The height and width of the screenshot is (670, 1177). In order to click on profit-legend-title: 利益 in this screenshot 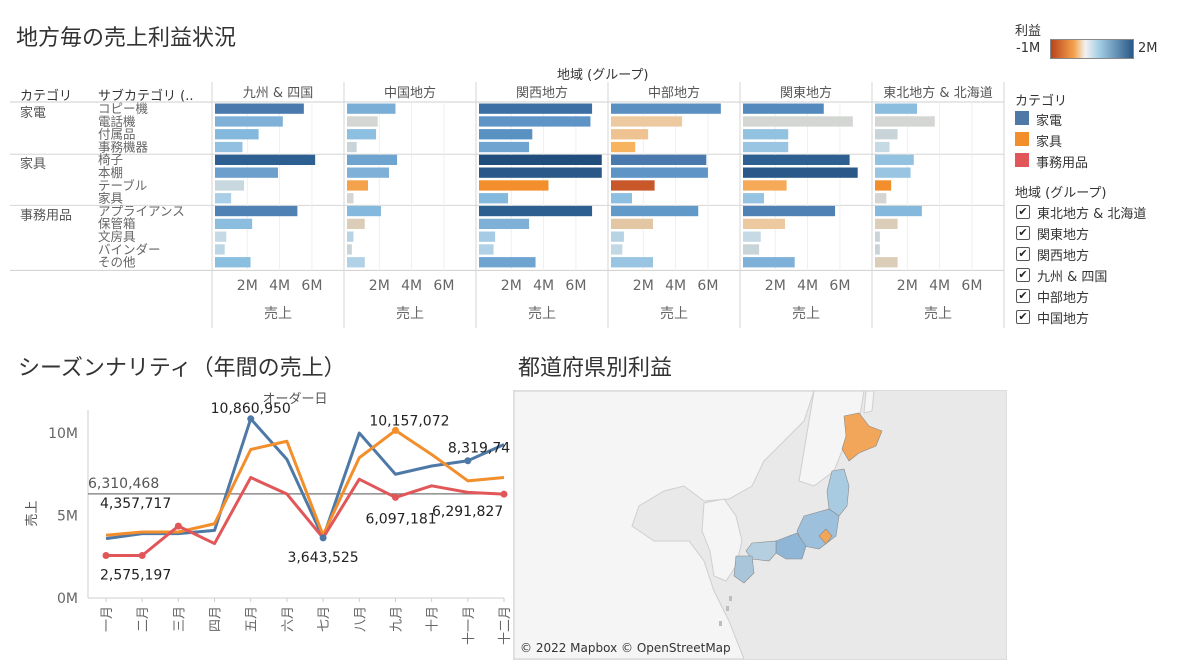, I will do `click(1028, 31)`.